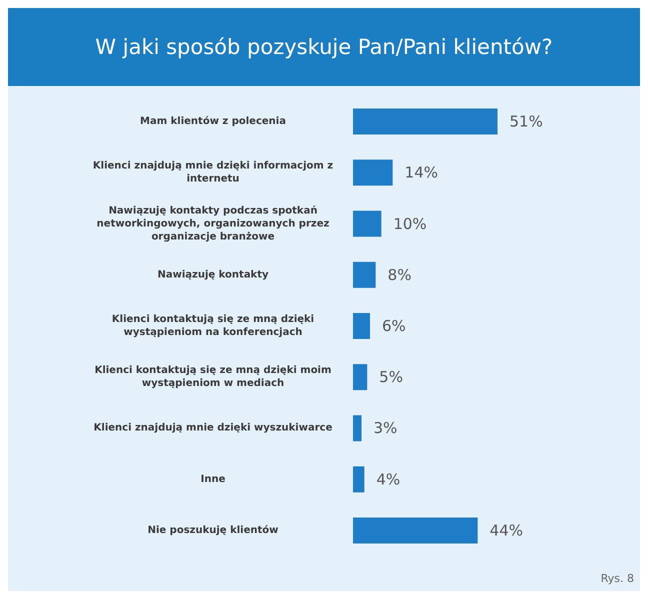 The height and width of the screenshot is (599, 648). I want to click on data-label: 14%, so click(421, 173).